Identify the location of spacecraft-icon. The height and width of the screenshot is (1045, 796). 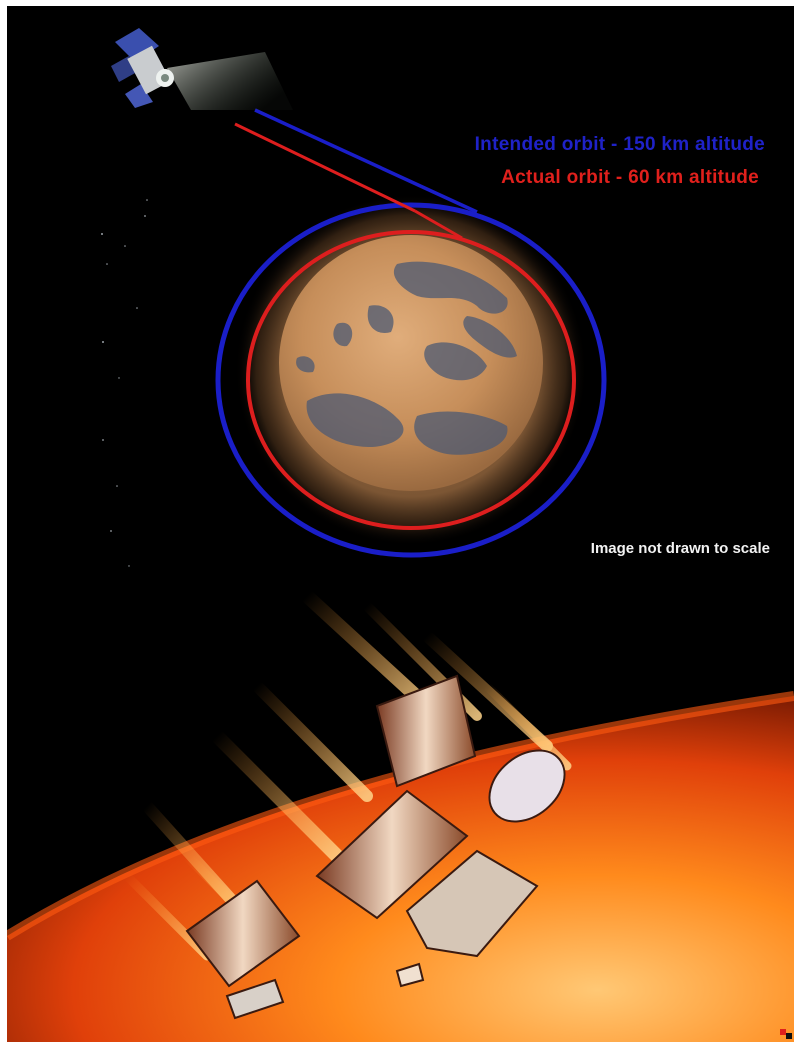
(202, 69).